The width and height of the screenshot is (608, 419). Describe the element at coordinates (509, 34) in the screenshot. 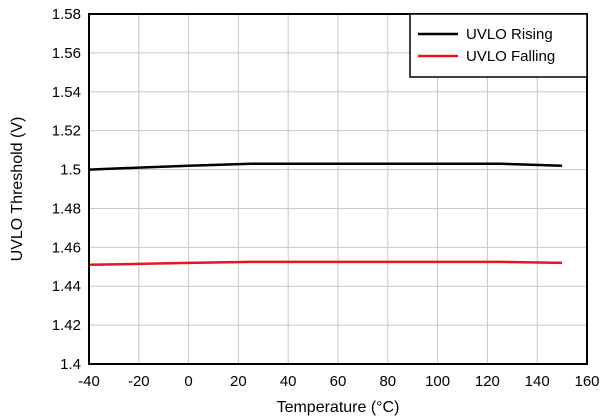

I see `legend-entry-label: UVLO Rising` at that location.